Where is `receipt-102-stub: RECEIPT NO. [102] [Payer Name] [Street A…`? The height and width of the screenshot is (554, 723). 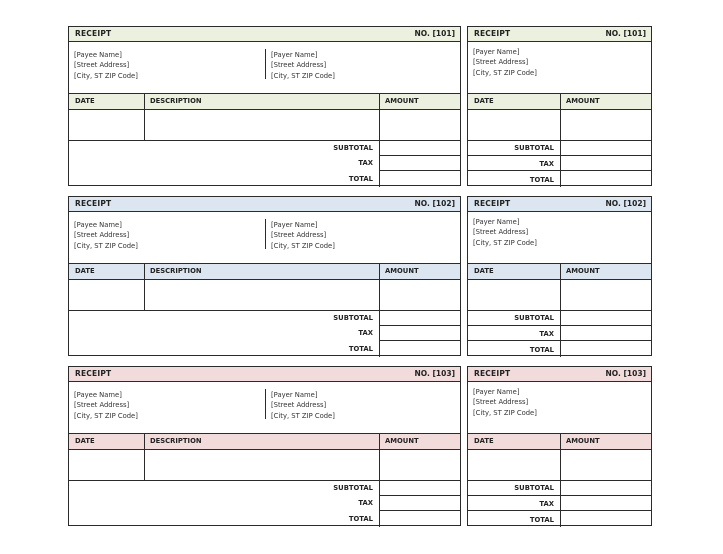 receipt-102-stub: RECEIPT NO. [102] [Payer Name] [Street A… is located at coordinates (559, 276).